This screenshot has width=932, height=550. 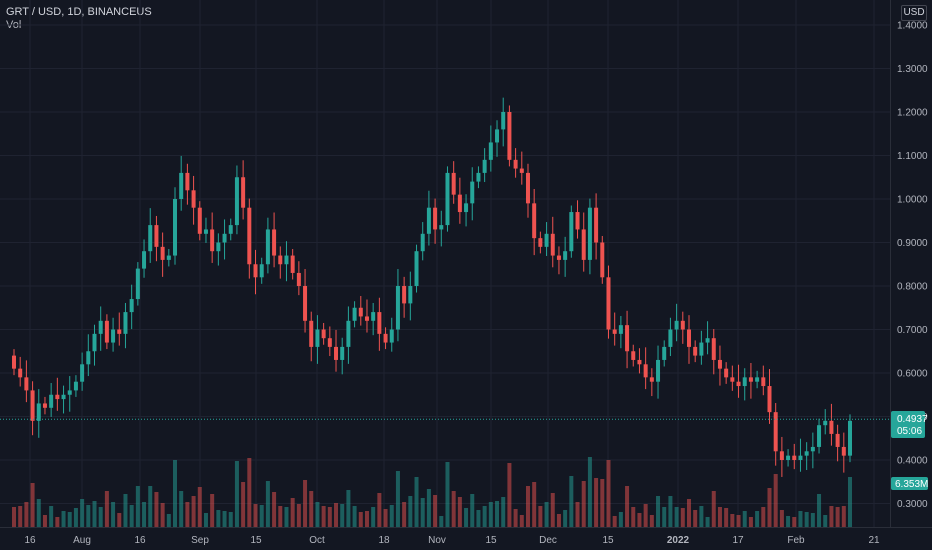 What do you see at coordinates (432, 492) in the screenshot?
I see `volume-bars` at bounding box center [432, 492].